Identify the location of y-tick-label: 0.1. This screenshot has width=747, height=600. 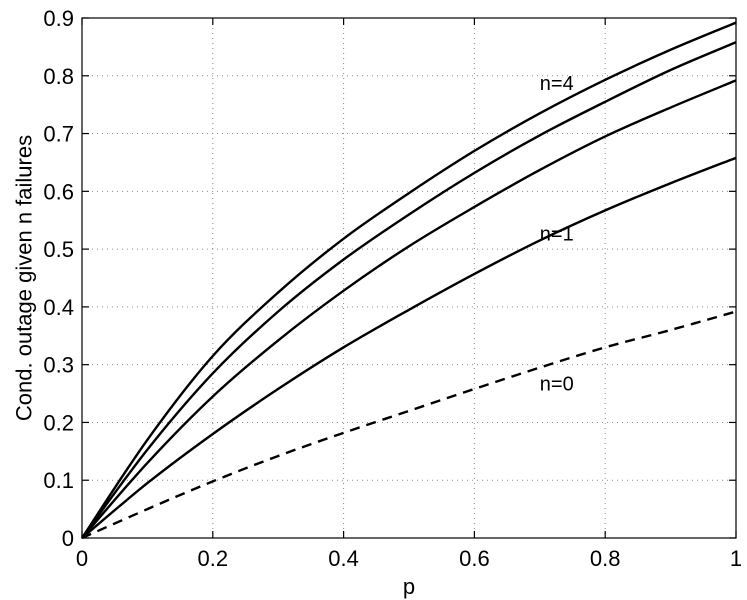
(58, 480).